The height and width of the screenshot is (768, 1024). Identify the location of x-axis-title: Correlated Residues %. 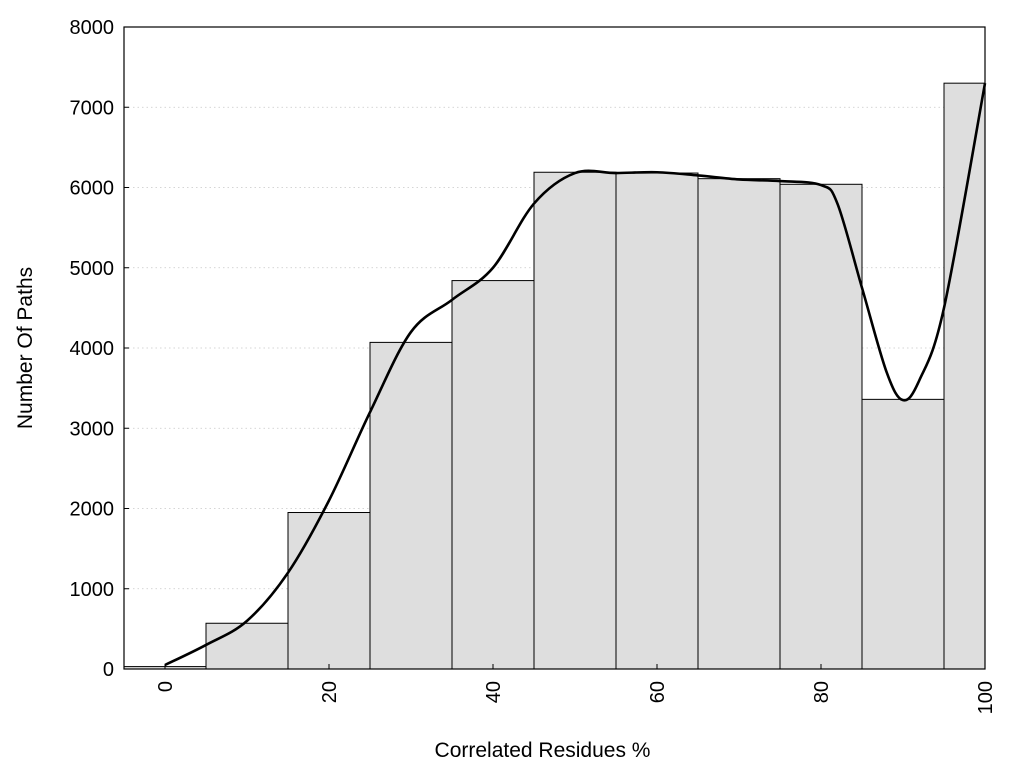
(543, 750).